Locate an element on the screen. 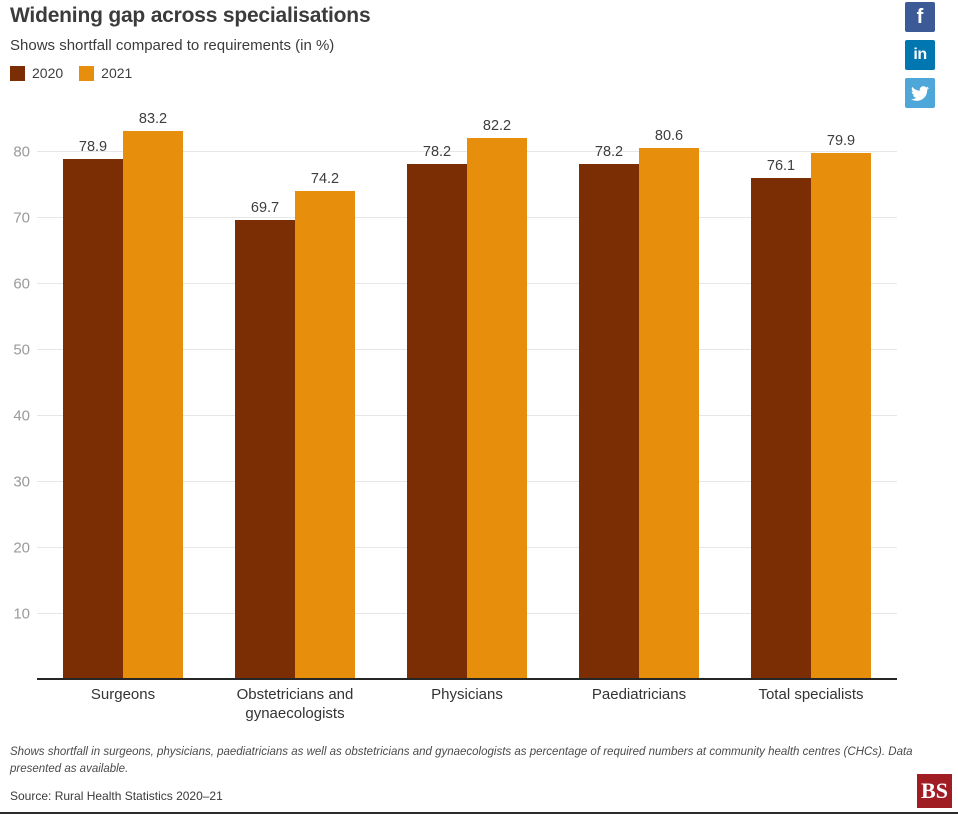 This screenshot has height=816, width=958. y-axis-tick-70: 70 is located at coordinates (21, 218).